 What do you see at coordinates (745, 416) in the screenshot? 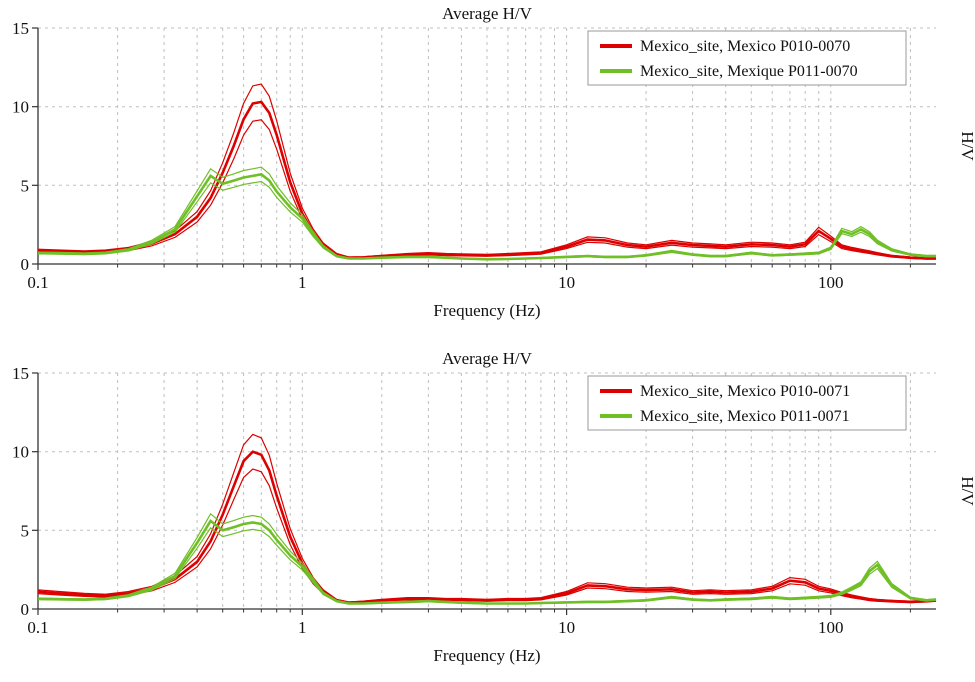
I see `legend-entry-label: Mexico_site, Mexico P011-0071` at bounding box center [745, 416].